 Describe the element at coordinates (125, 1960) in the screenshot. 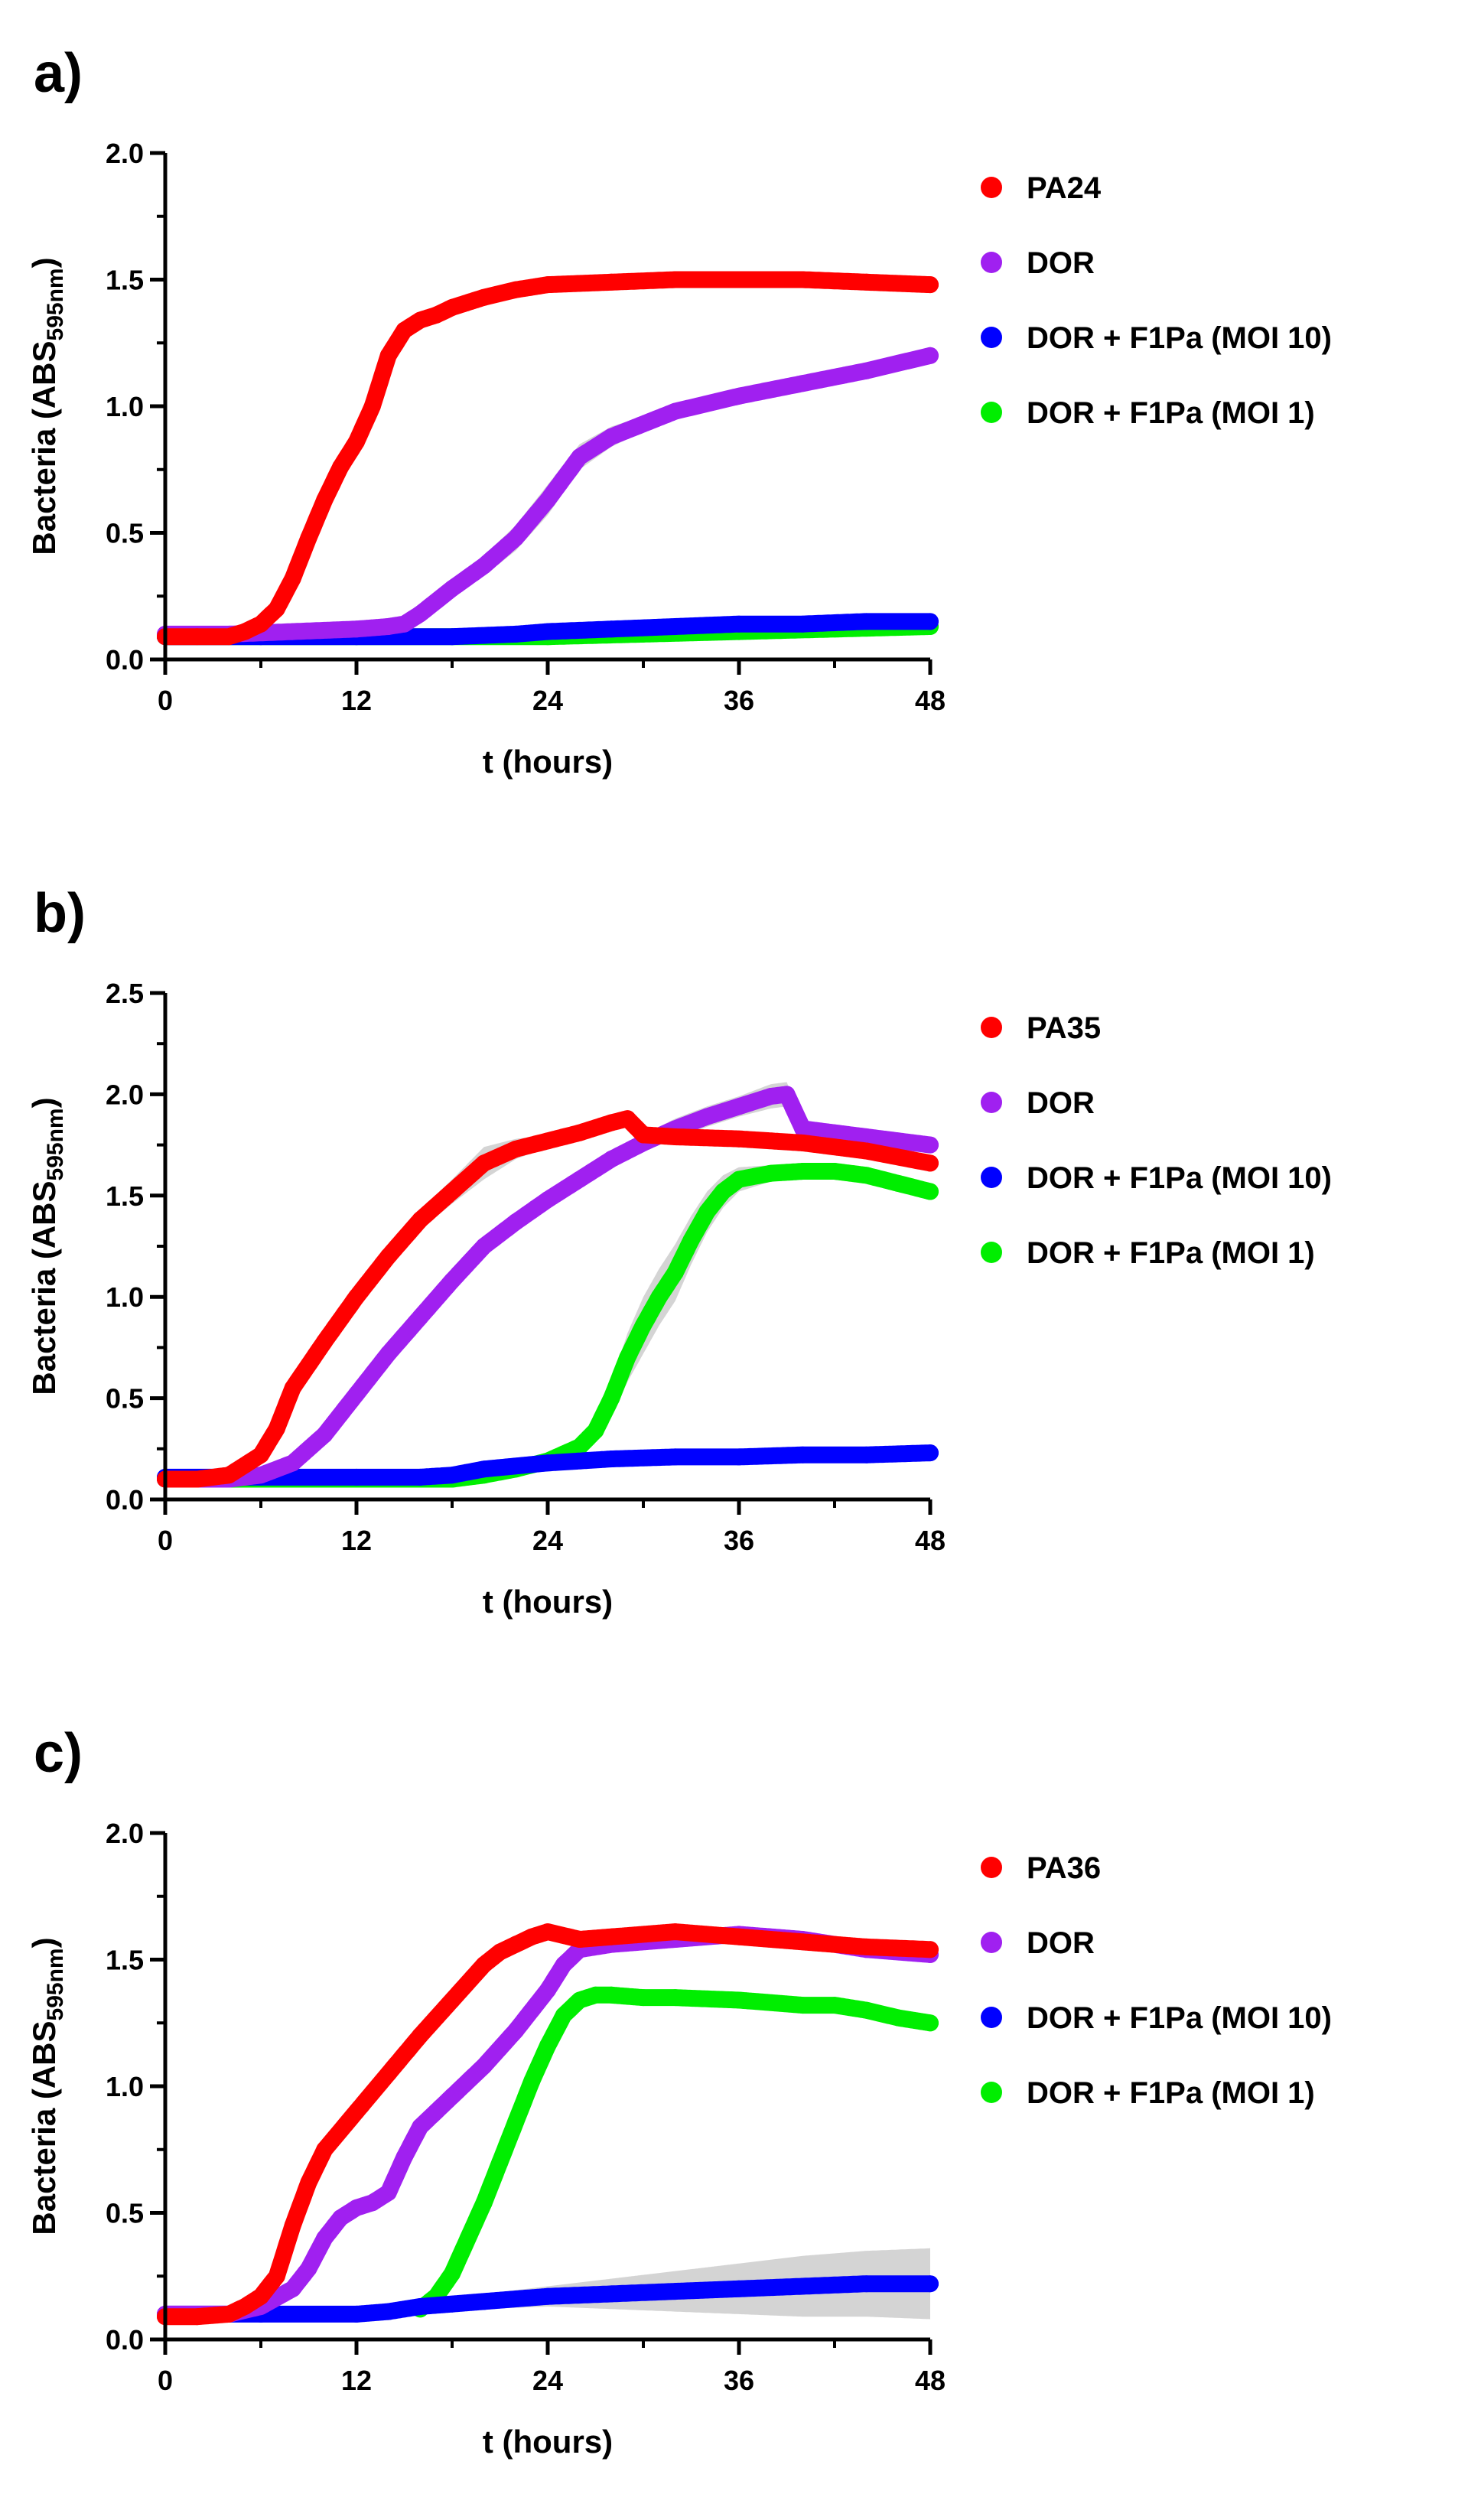

I see `y-tick-label: 1.5` at that location.